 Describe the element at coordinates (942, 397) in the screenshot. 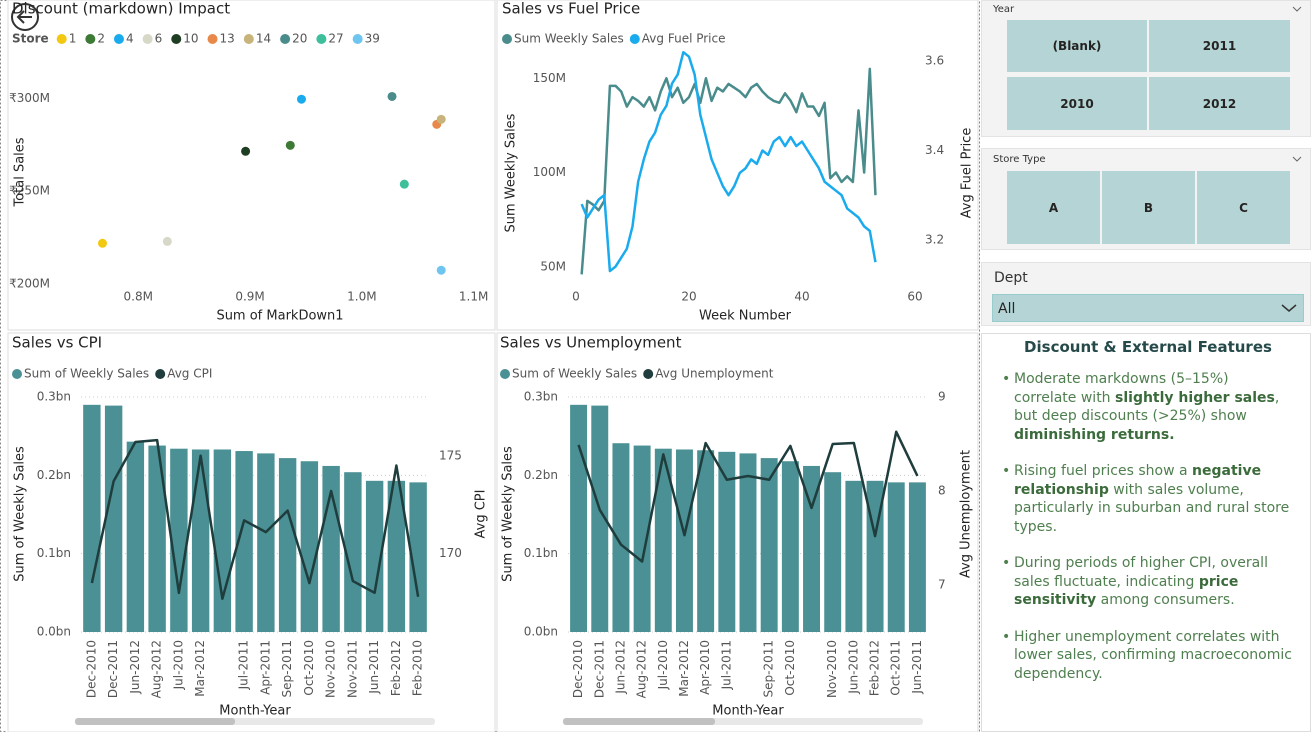

I see `y2-tick-label: 9` at that location.